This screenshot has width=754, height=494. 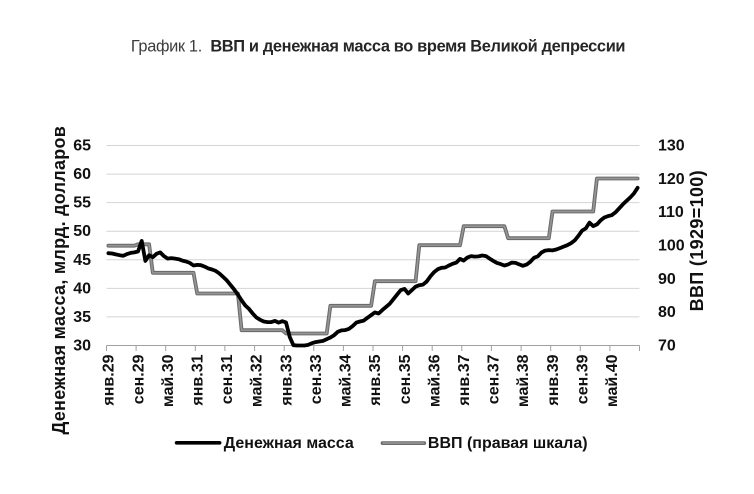 What do you see at coordinates (82, 346) in the screenshot?
I see `svg-text: 30` at bounding box center [82, 346].